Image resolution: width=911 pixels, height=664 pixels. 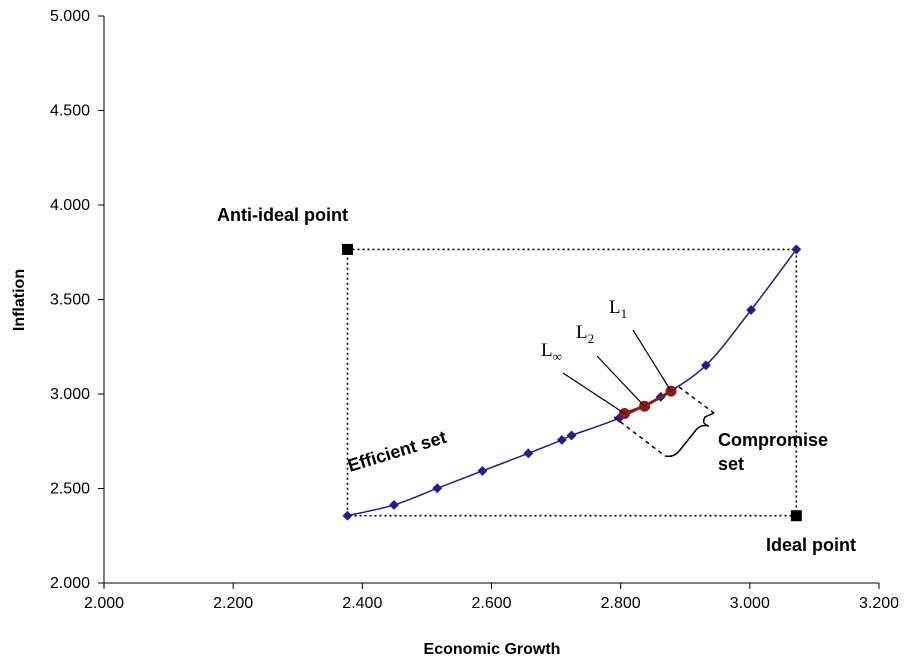 What do you see at coordinates (396, 451) in the screenshot?
I see `efficient-set-label: Efficient set` at bounding box center [396, 451].